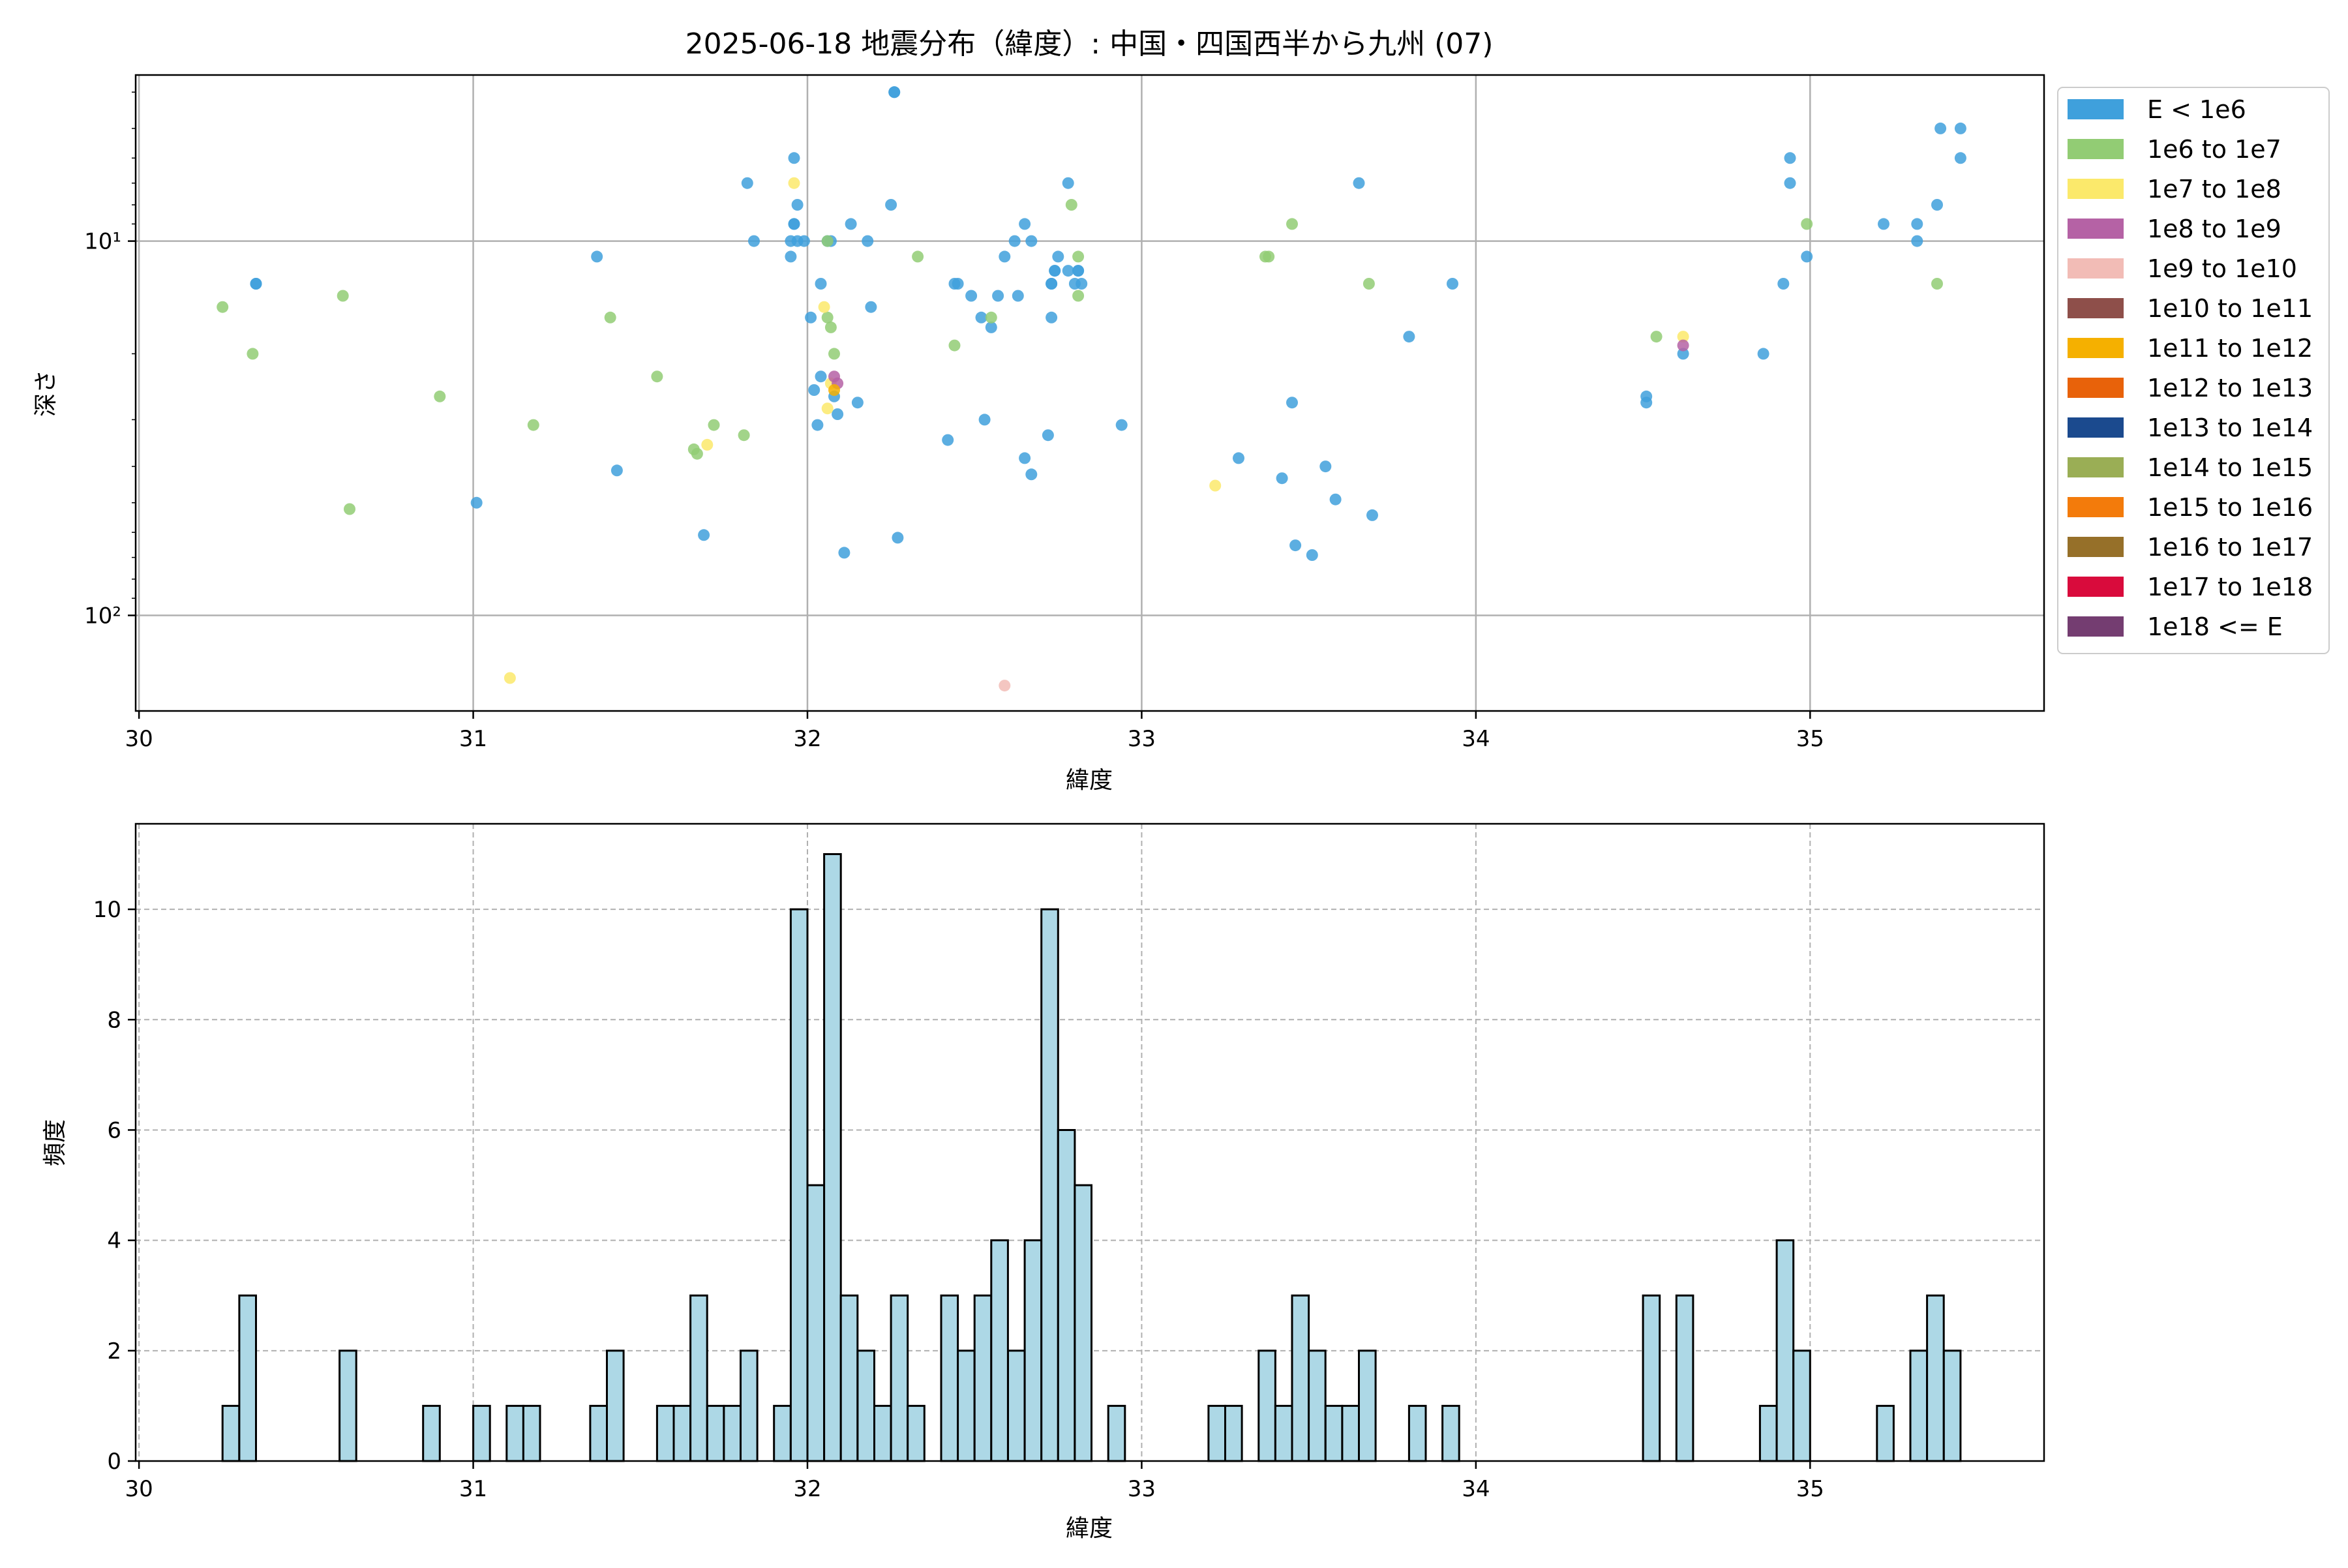  I want to click on legend-label: 1e13 to 1e14, so click(2230, 428).